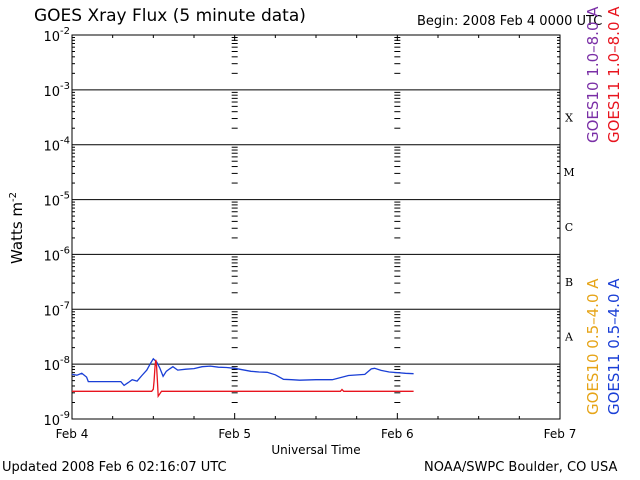 The image size is (640, 480). I want to click on x-axis-label: Universal Time, so click(315, 450).